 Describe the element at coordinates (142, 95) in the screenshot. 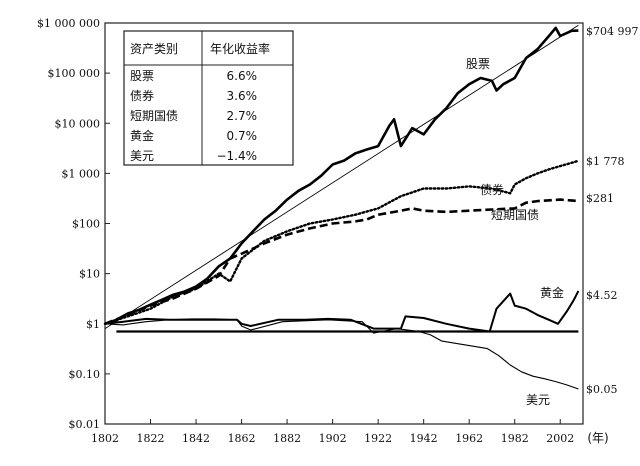

I see `table-cell-asset: 债券` at that location.